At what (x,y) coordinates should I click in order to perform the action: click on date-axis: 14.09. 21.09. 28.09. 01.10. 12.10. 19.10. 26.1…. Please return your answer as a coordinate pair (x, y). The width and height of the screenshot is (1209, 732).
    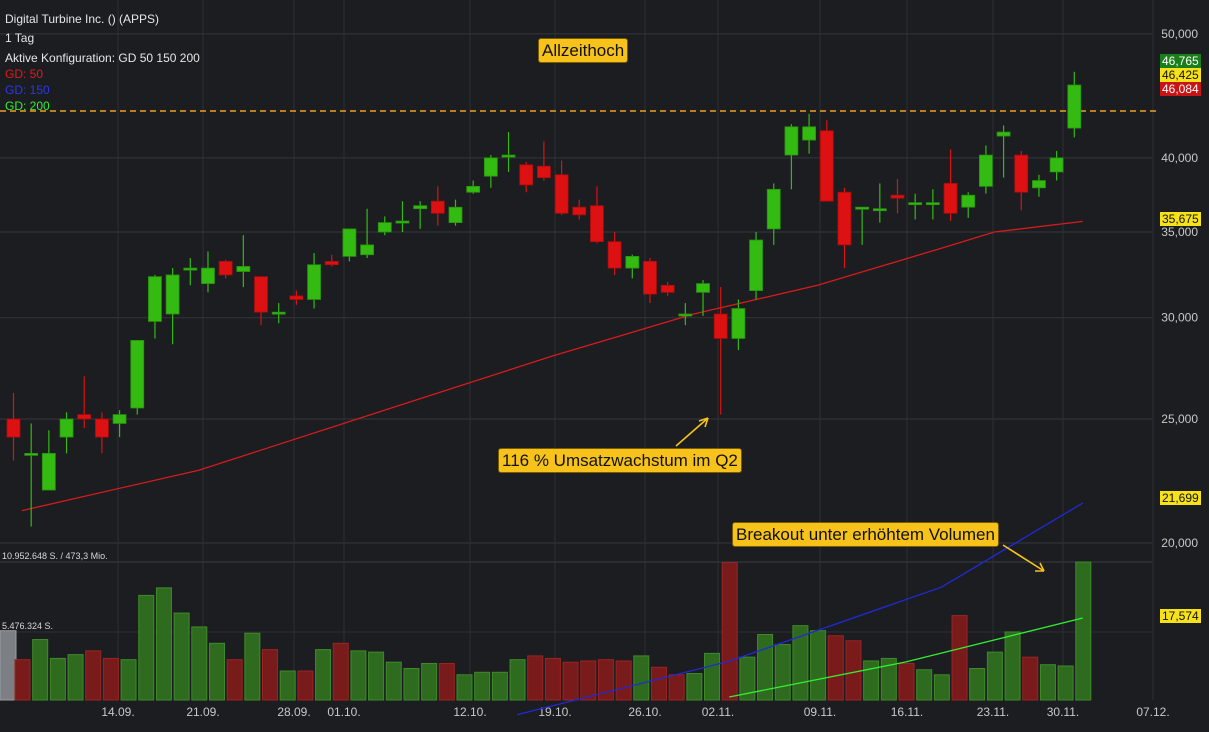
    Looking at the image, I should click on (635, 712).